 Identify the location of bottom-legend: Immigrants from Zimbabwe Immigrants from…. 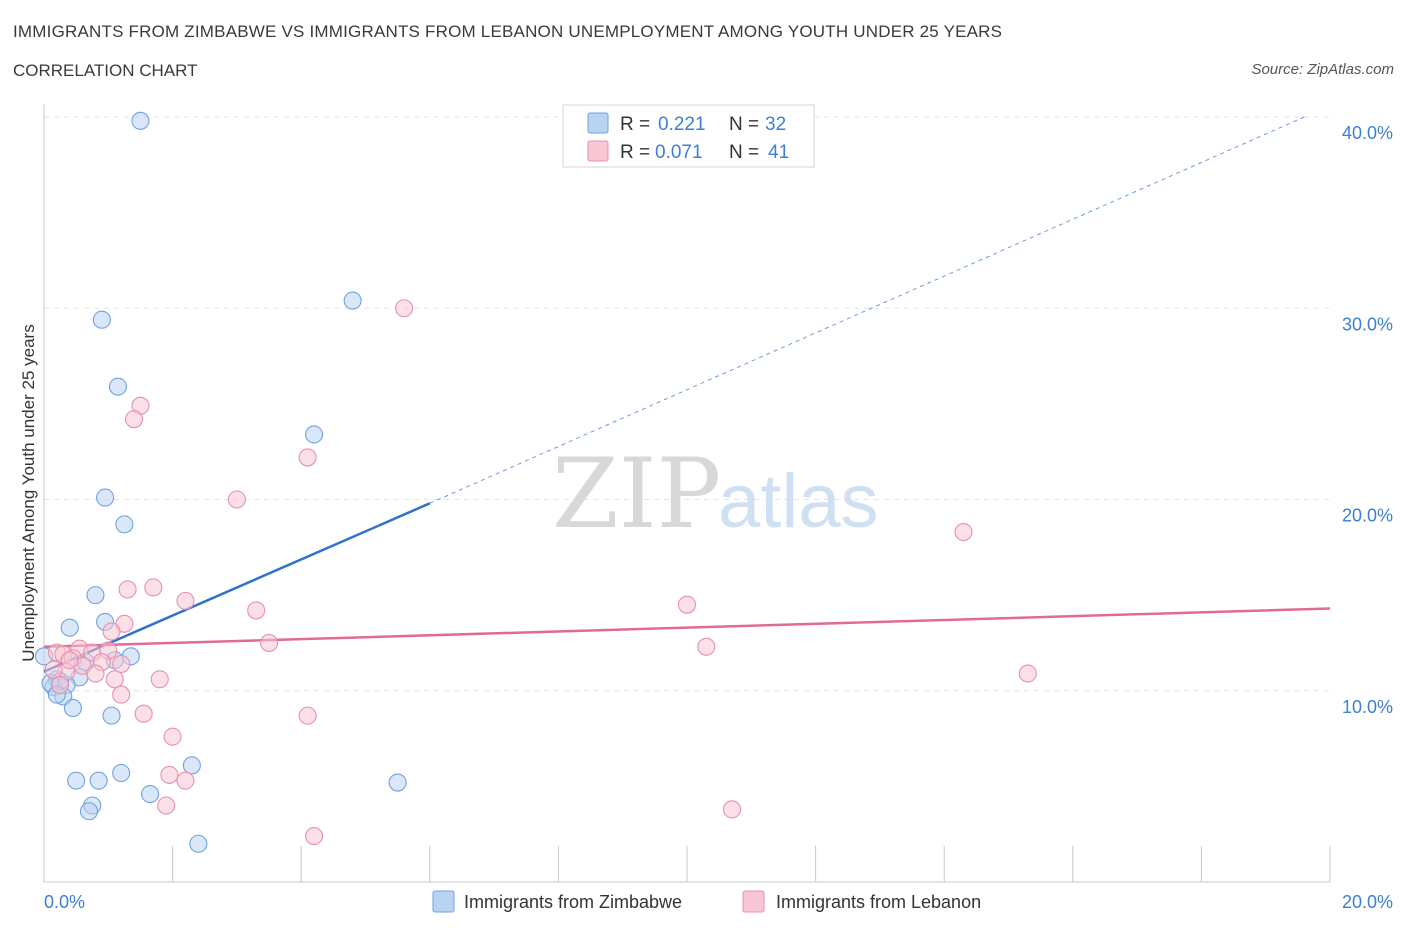
(706, 901).